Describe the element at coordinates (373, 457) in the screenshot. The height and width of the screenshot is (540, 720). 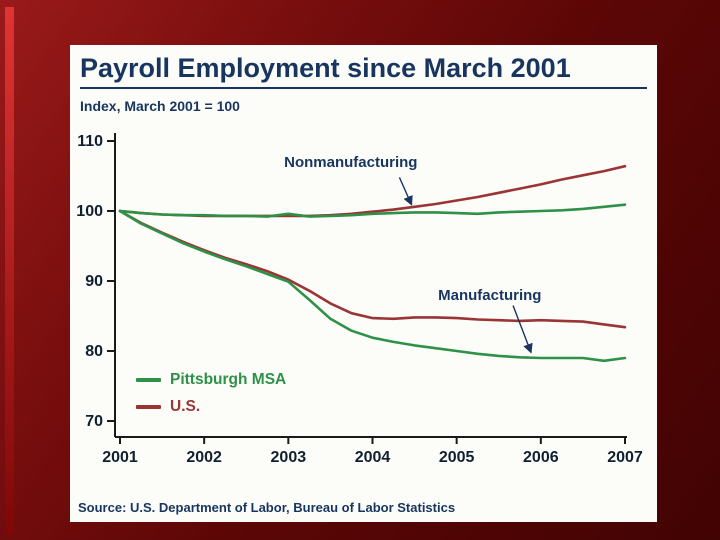
I see `x-tick-label: 2004` at that location.